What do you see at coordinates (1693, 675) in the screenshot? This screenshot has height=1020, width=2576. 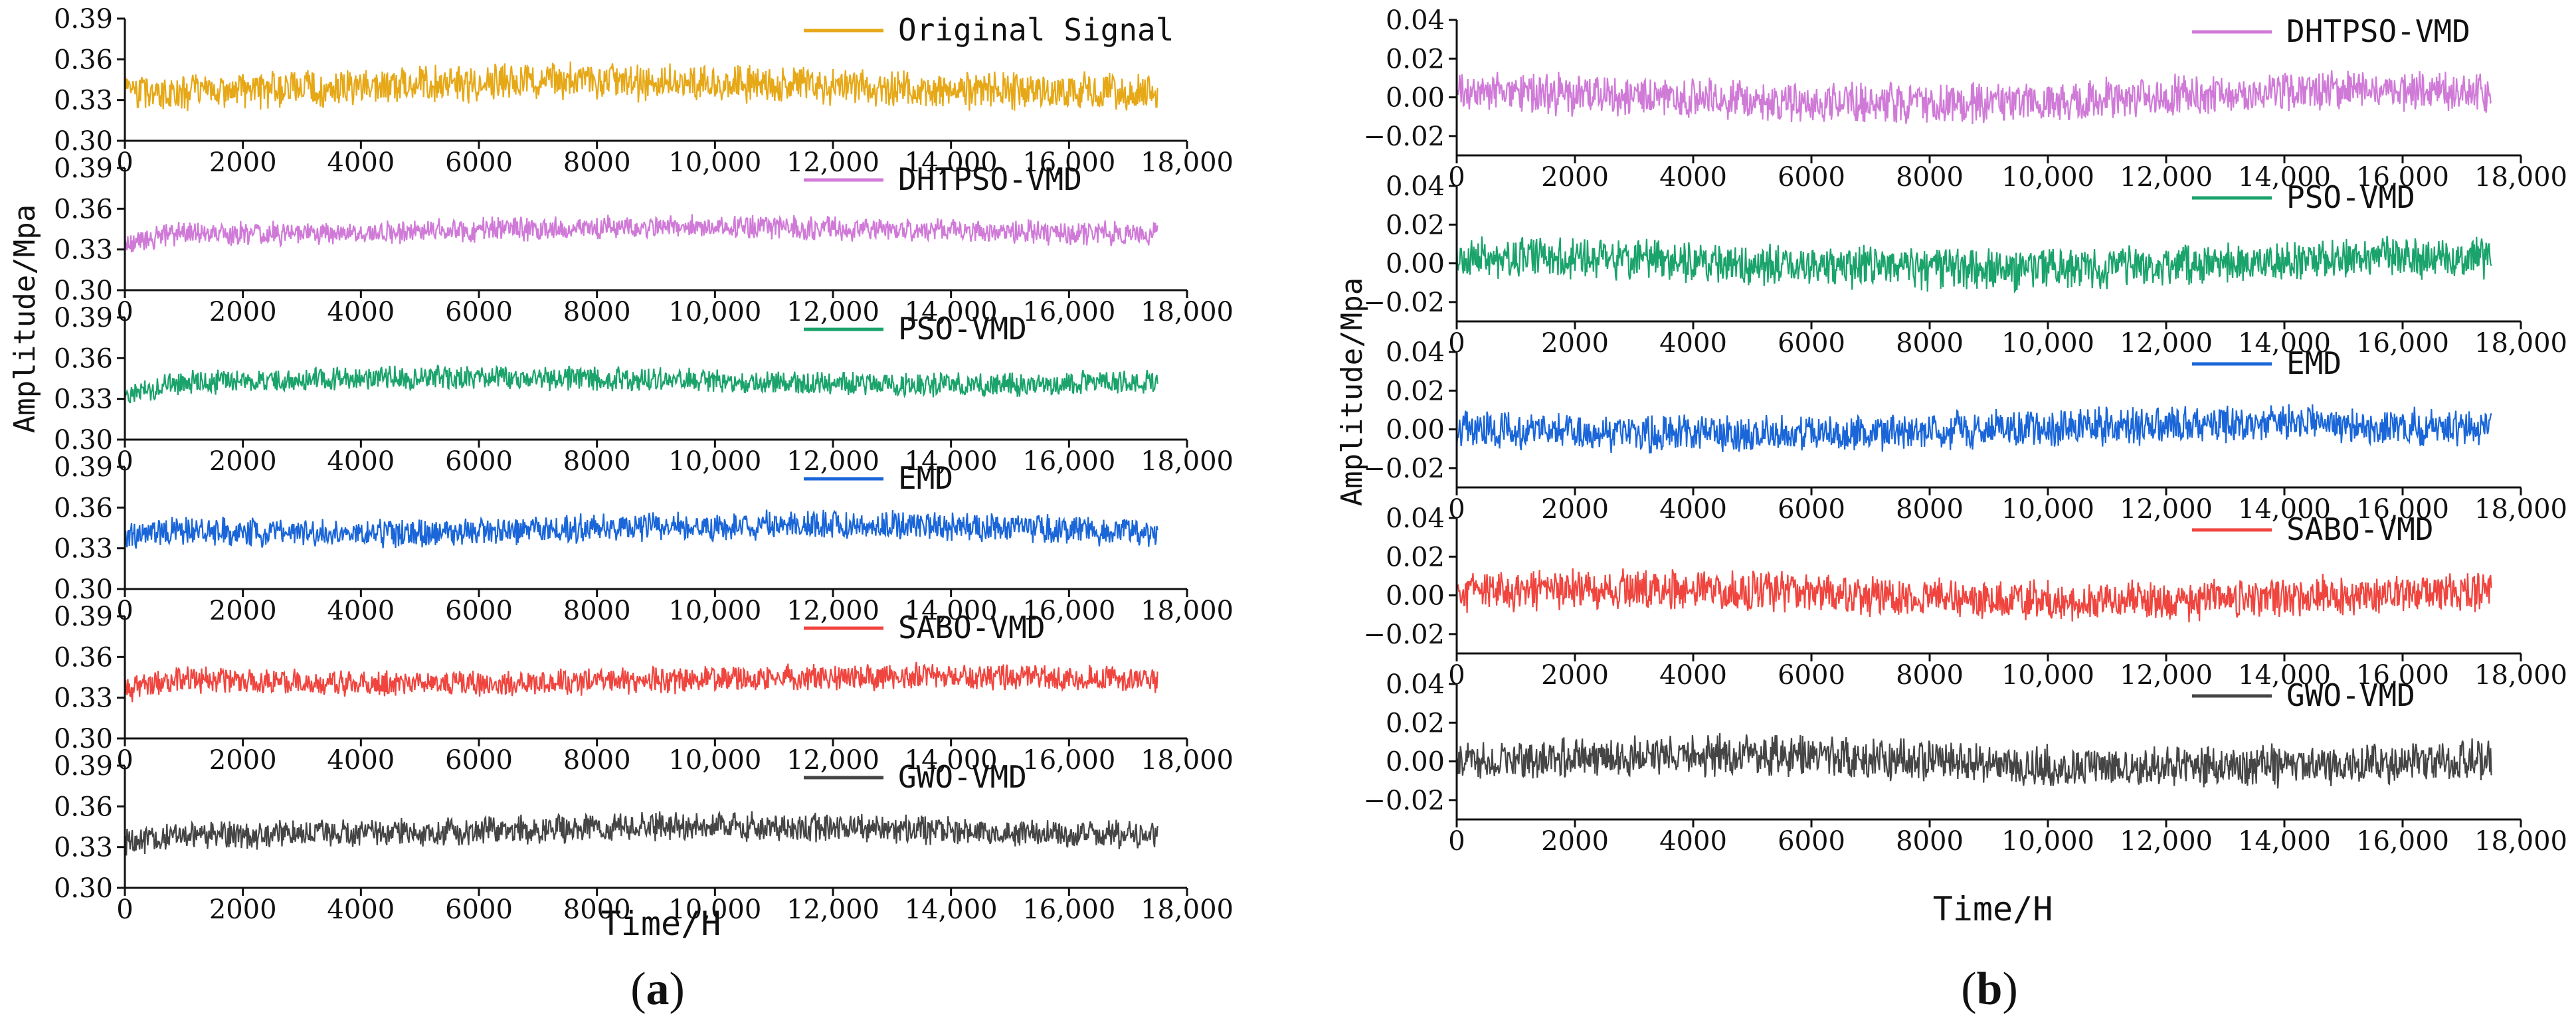 I see `panel-b-subplot-3-xtick-2-label: 4000` at bounding box center [1693, 675].